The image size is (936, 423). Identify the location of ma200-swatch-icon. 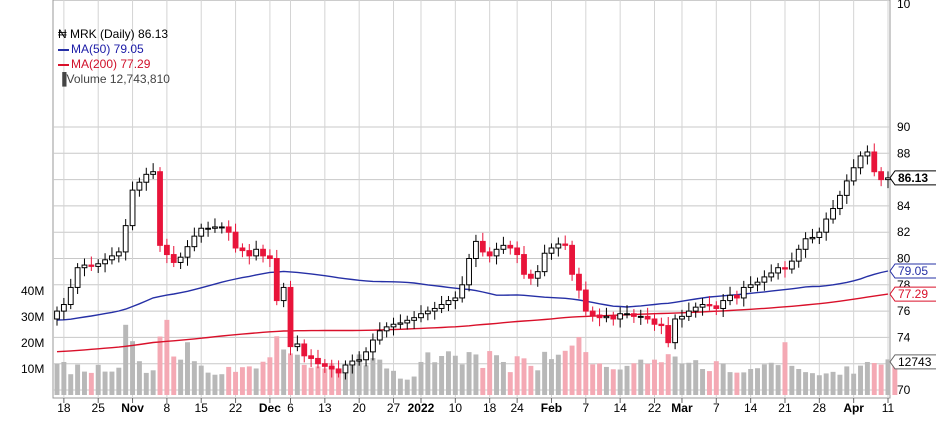
(63, 64).